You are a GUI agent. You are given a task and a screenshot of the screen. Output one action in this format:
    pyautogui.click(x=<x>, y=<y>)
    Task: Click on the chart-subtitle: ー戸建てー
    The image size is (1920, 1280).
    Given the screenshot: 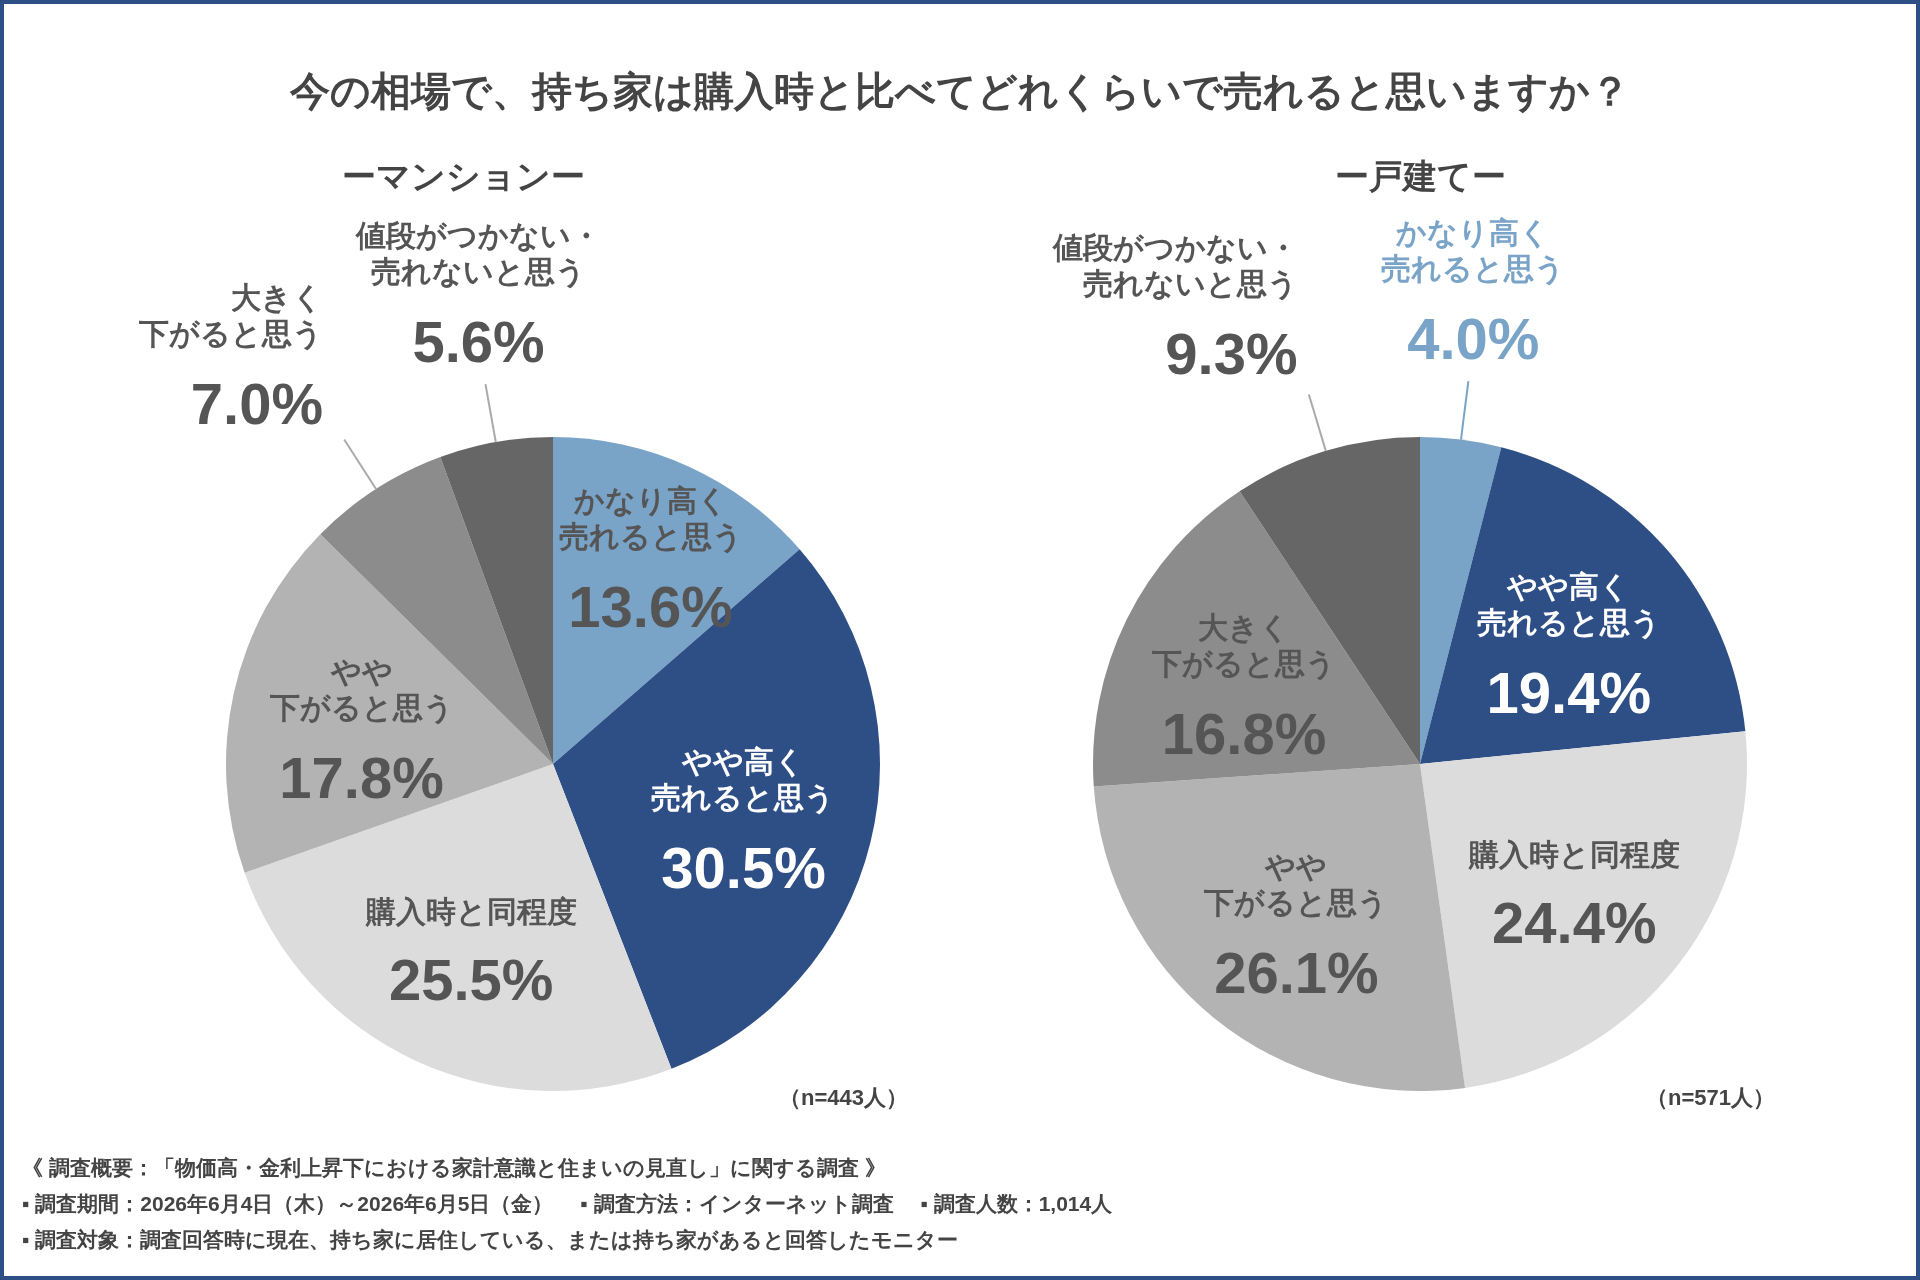 What is the action you would take?
    pyautogui.click(x=1420, y=176)
    